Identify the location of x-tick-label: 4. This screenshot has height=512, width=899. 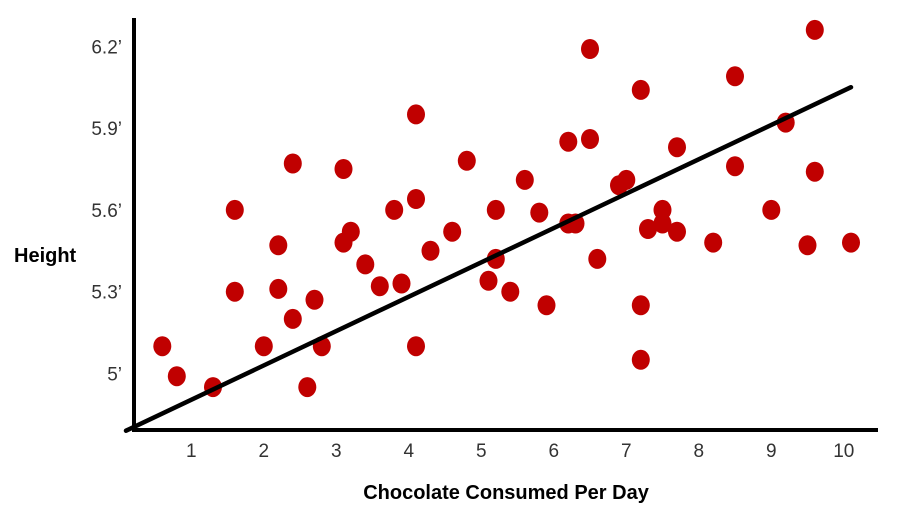
(409, 451).